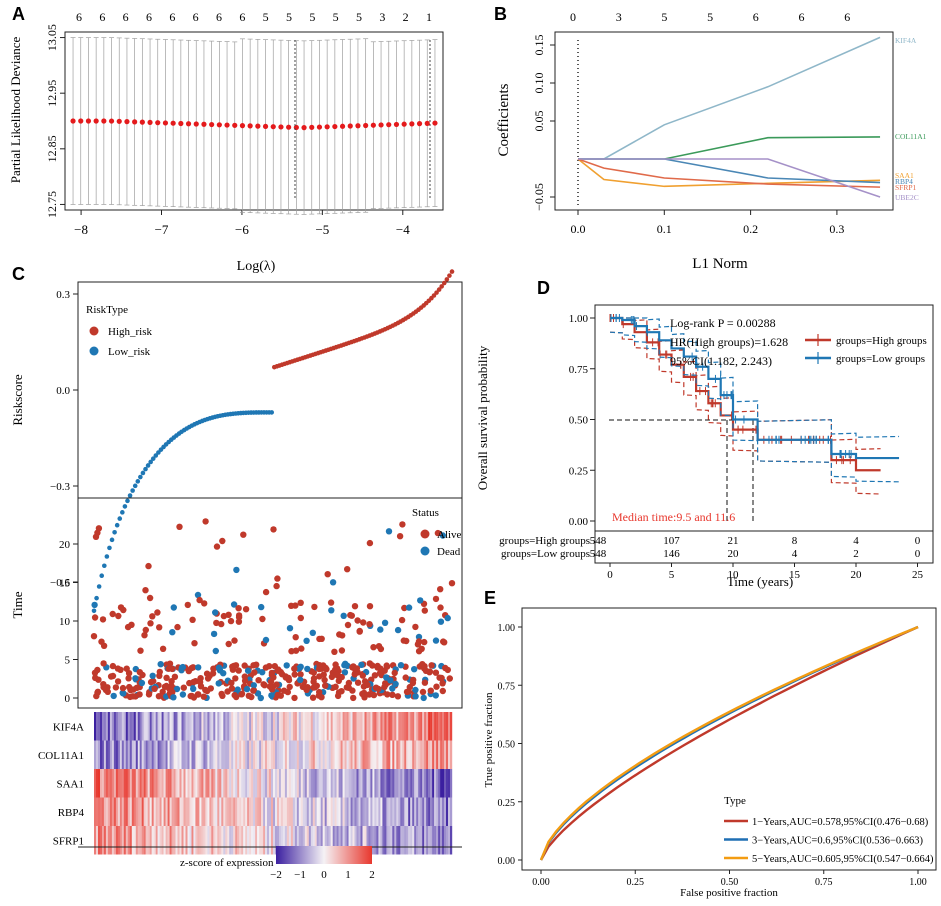 The height and width of the screenshot is (906, 941). What do you see at coordinates (68, 841) in the screenshot?
I see `heatmap-gene-sfrp1: SFRP1` at bounding box center [68, 841].